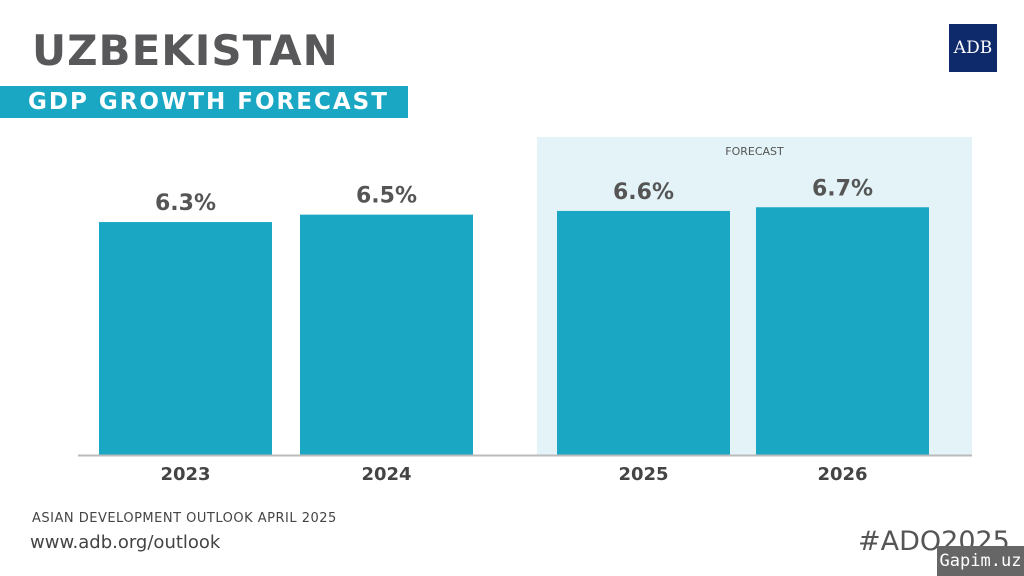 Image resolution: width=1024 pixels, height=576 pixels. I want to click on page-subtitle: GDP GROWTH FORECAST, so click(204, 102).